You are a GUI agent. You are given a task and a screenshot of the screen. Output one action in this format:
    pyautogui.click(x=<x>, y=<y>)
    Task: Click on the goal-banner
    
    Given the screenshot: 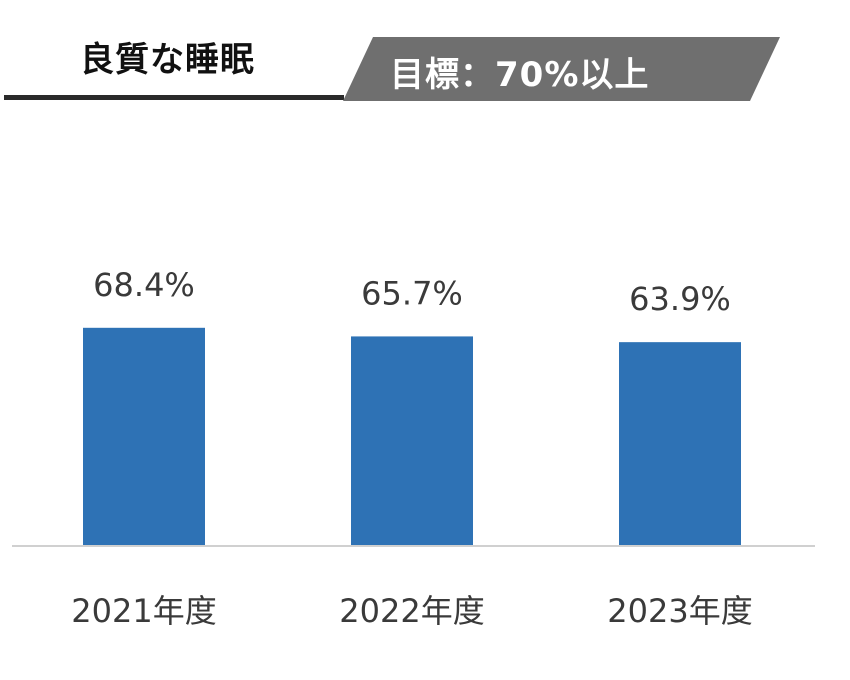 What is the action you would take?
    pyautogui.click(x=561, y=69)
    